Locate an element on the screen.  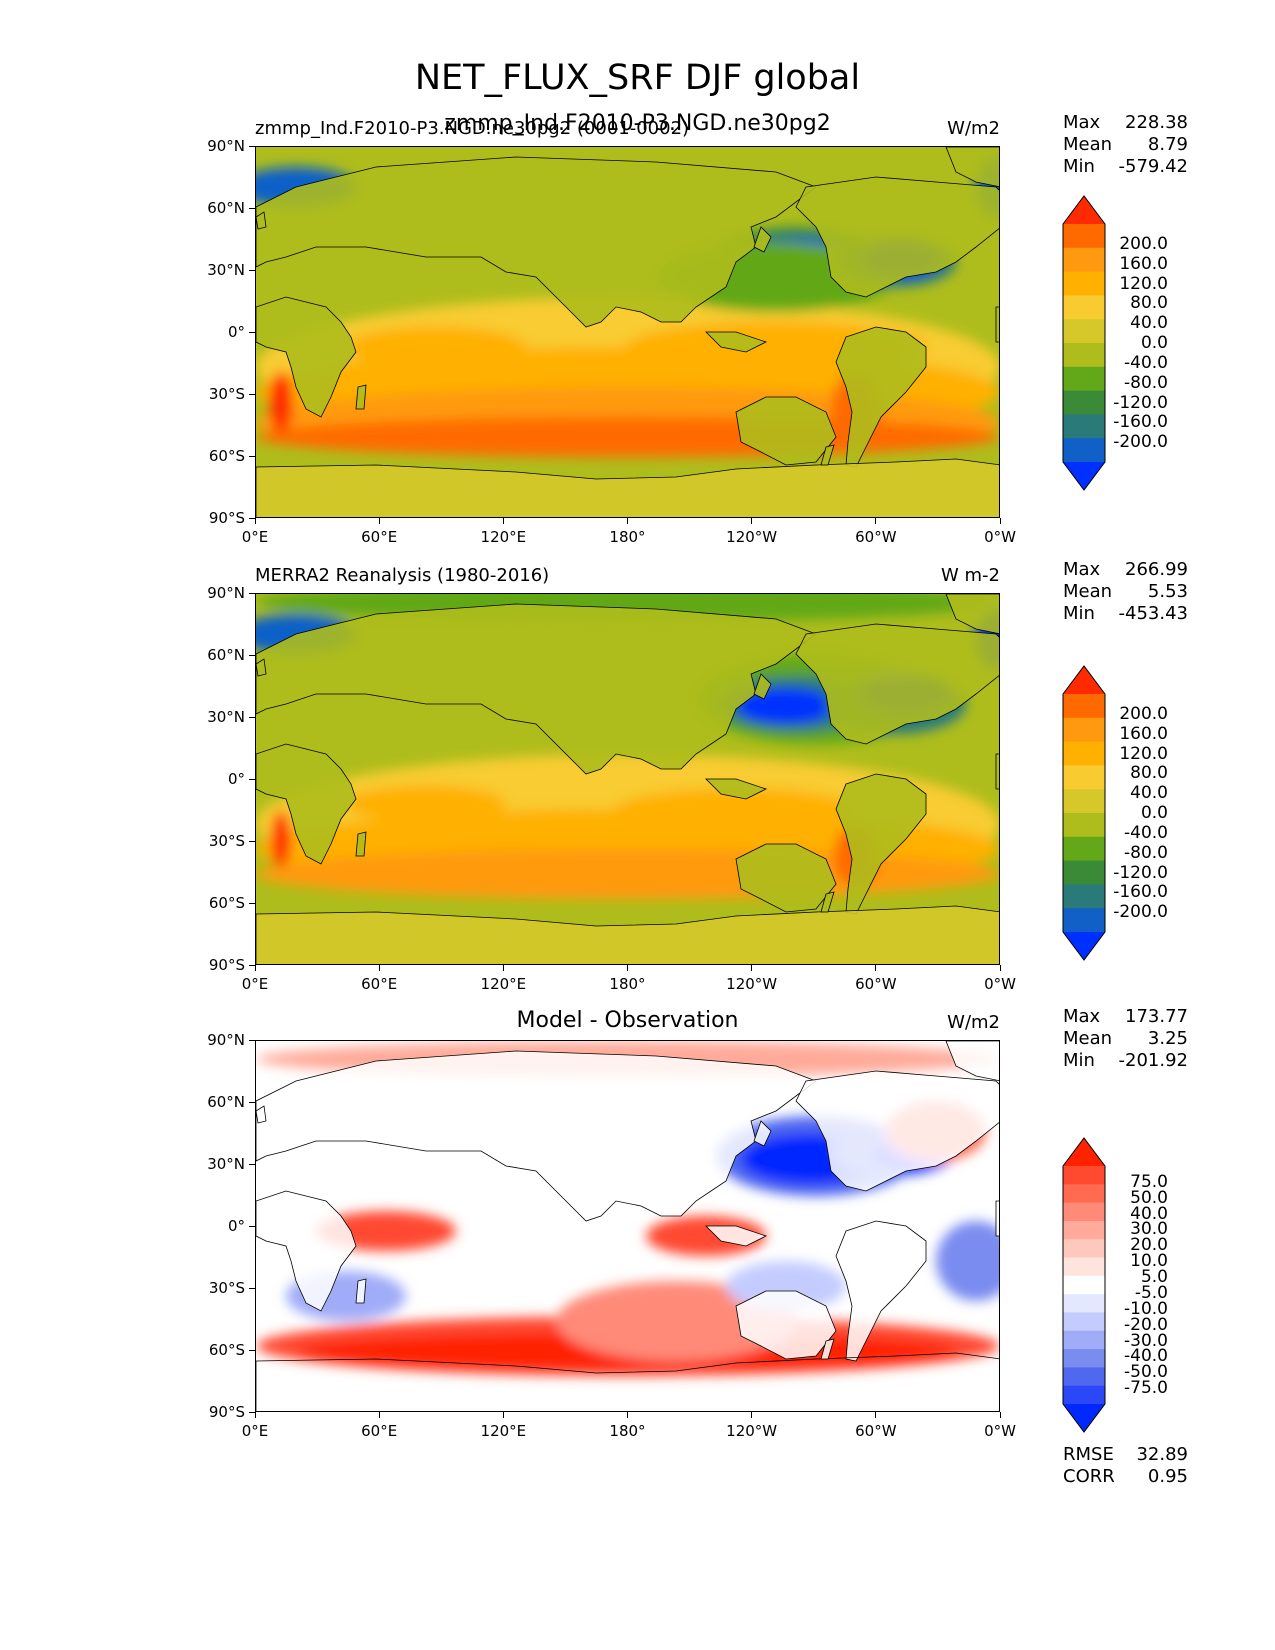
colorbar-label: -40.0 is located at coordinates (1146, 832).